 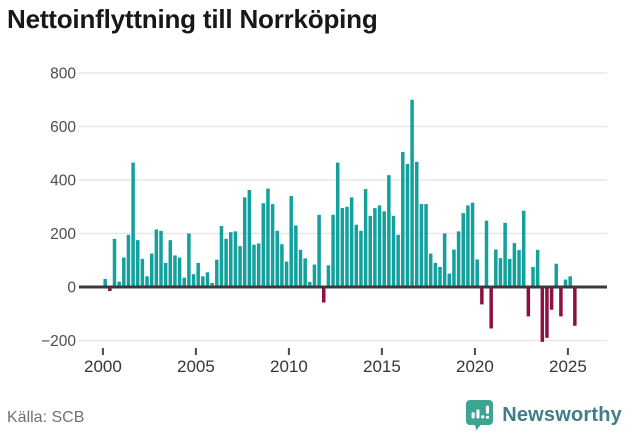 What do you see at coordinates (63, 127) in the screenshot?
I see `y-axis-label: 600` at bounding box center [63, 127].